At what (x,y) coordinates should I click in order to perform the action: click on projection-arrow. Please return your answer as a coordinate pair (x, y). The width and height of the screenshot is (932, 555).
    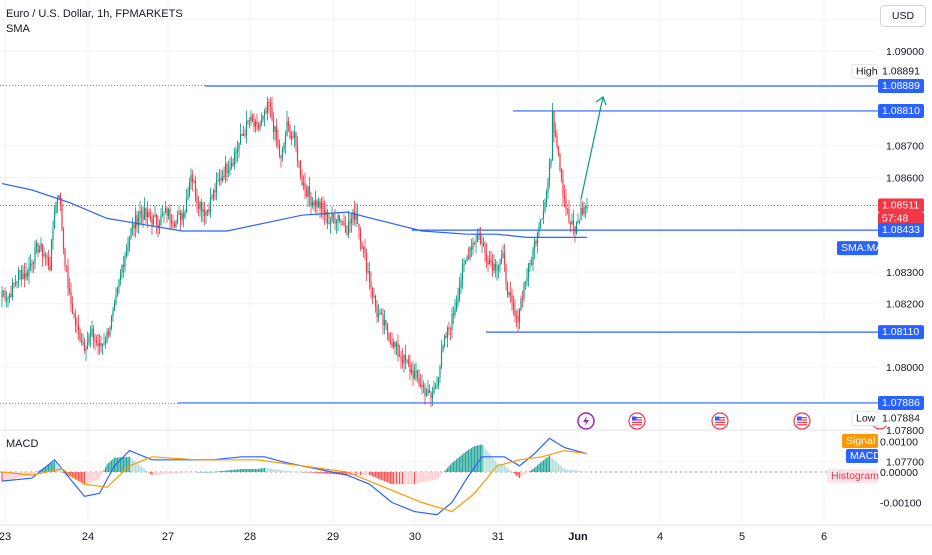
    Looking at the image, I should click on (593, 148).